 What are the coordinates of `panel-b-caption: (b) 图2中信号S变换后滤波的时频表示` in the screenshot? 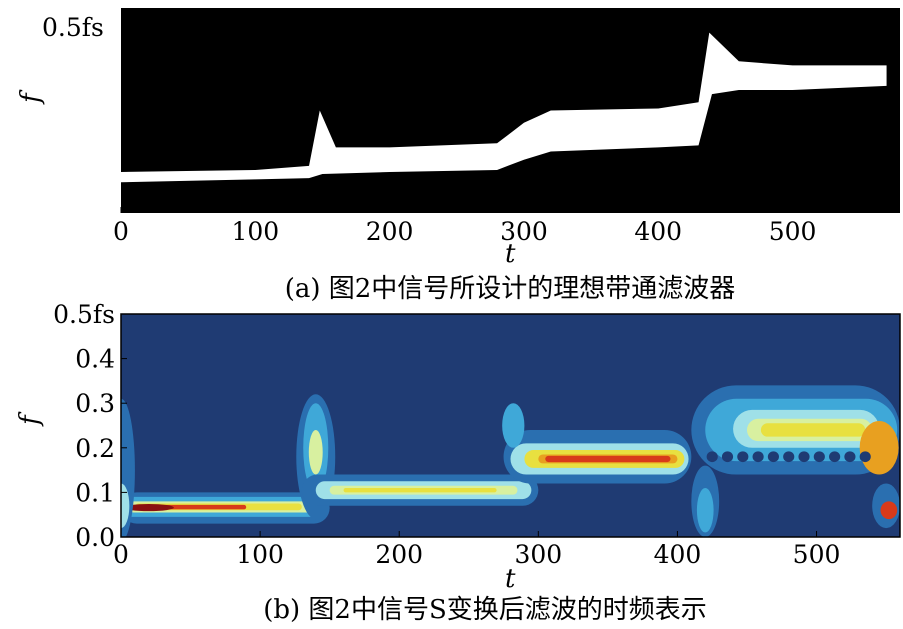 It's located at (485, 610).